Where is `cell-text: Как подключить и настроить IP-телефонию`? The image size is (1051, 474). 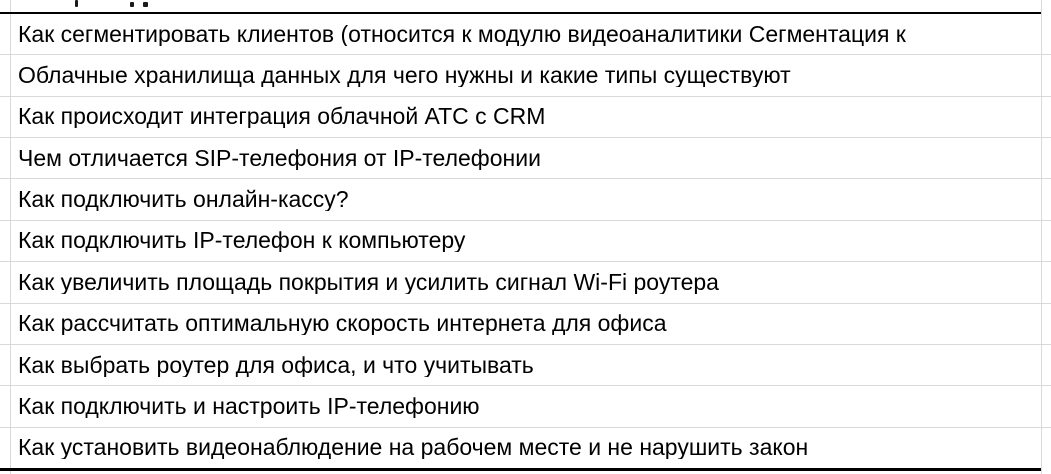
cell-text: Как подключить и настроить IP-телефонию is located at coordinates (249, 406).